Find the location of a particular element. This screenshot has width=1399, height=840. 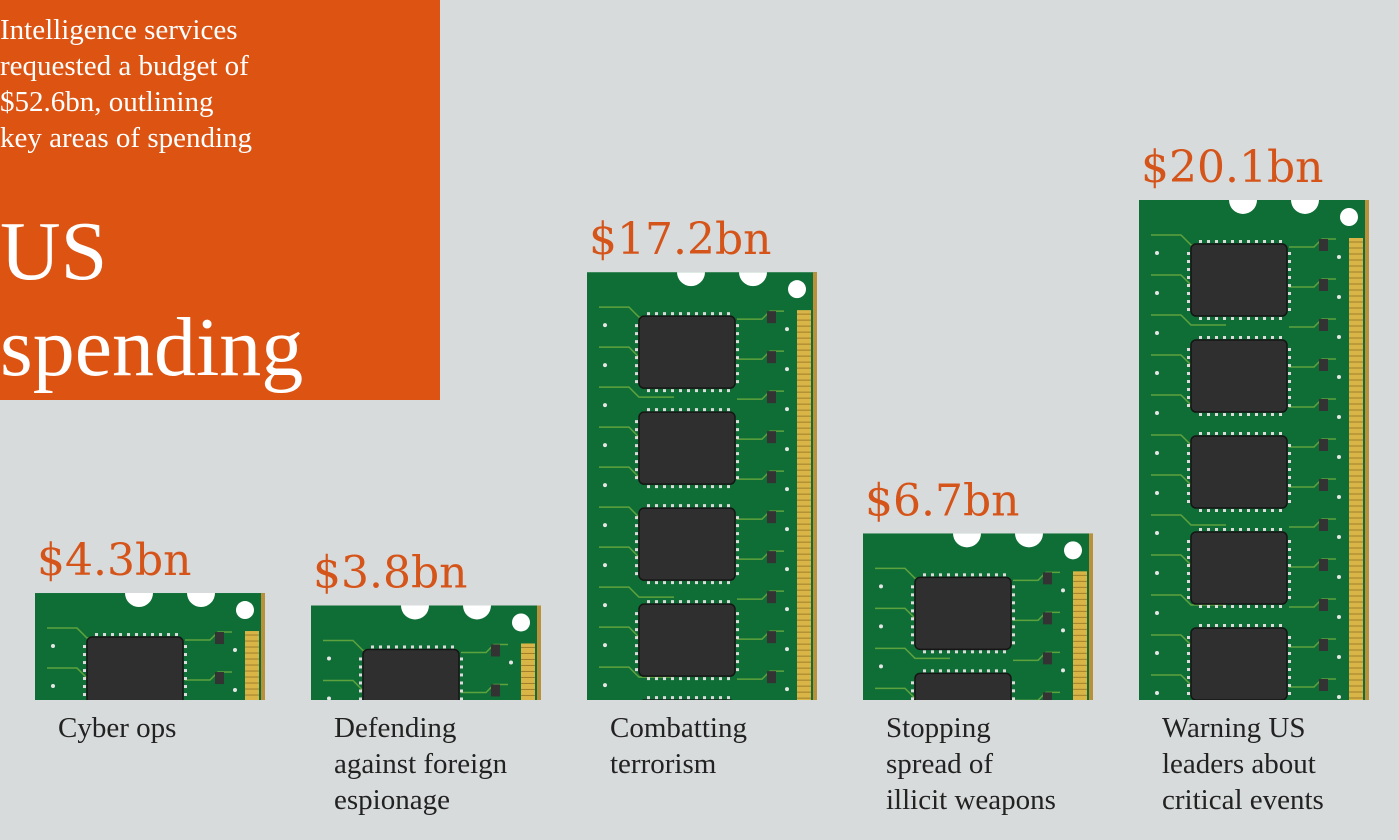

value-label: $17.2bn is located at coordinates (680, 239).